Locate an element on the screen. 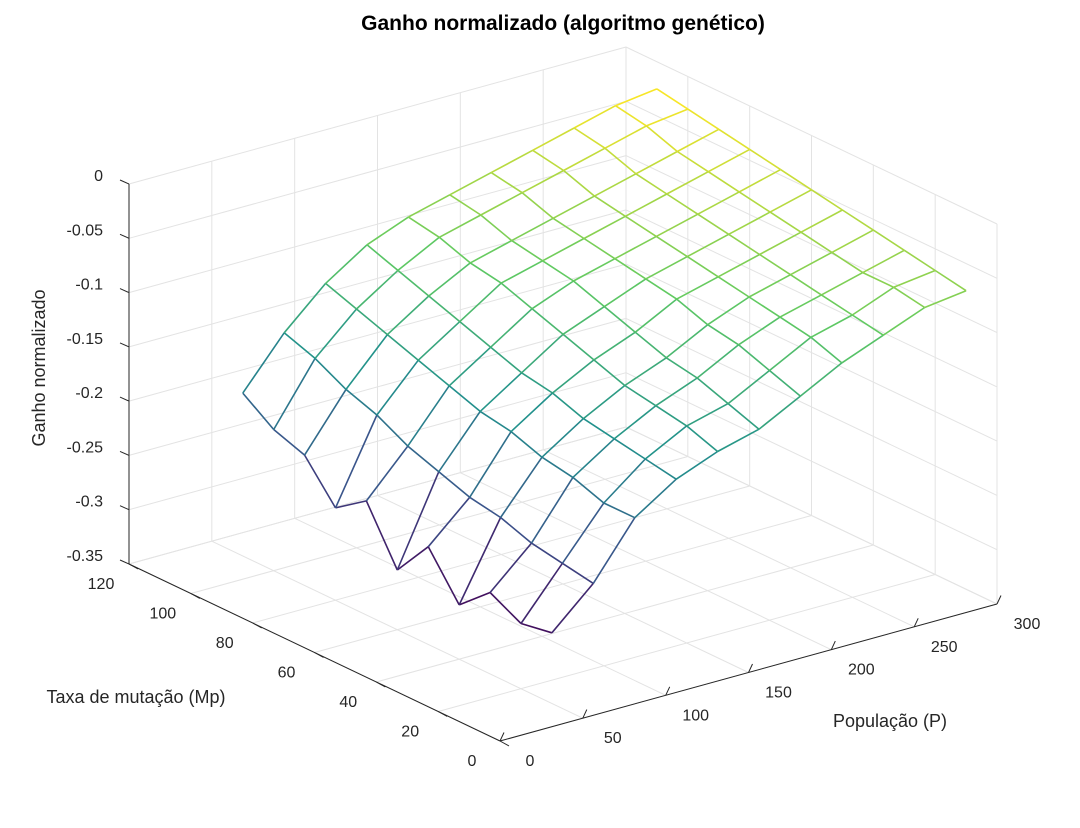  z-tick-label: -0.3 is located at coordinates (89, 502).